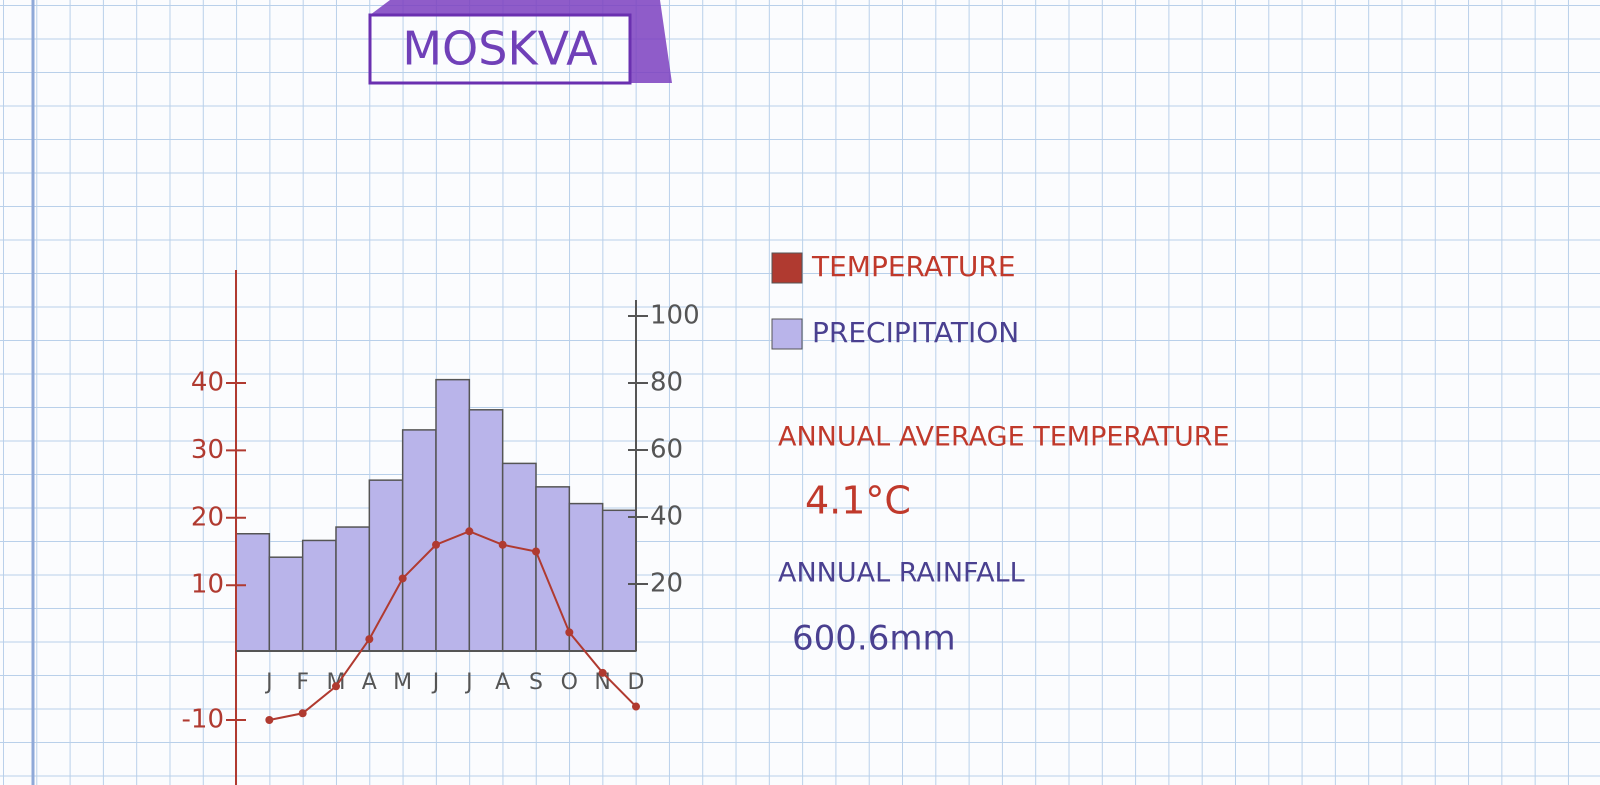 This screenshot has width=1600, height=785. I want to click on y-tick-label: 10, so click(207, 585).